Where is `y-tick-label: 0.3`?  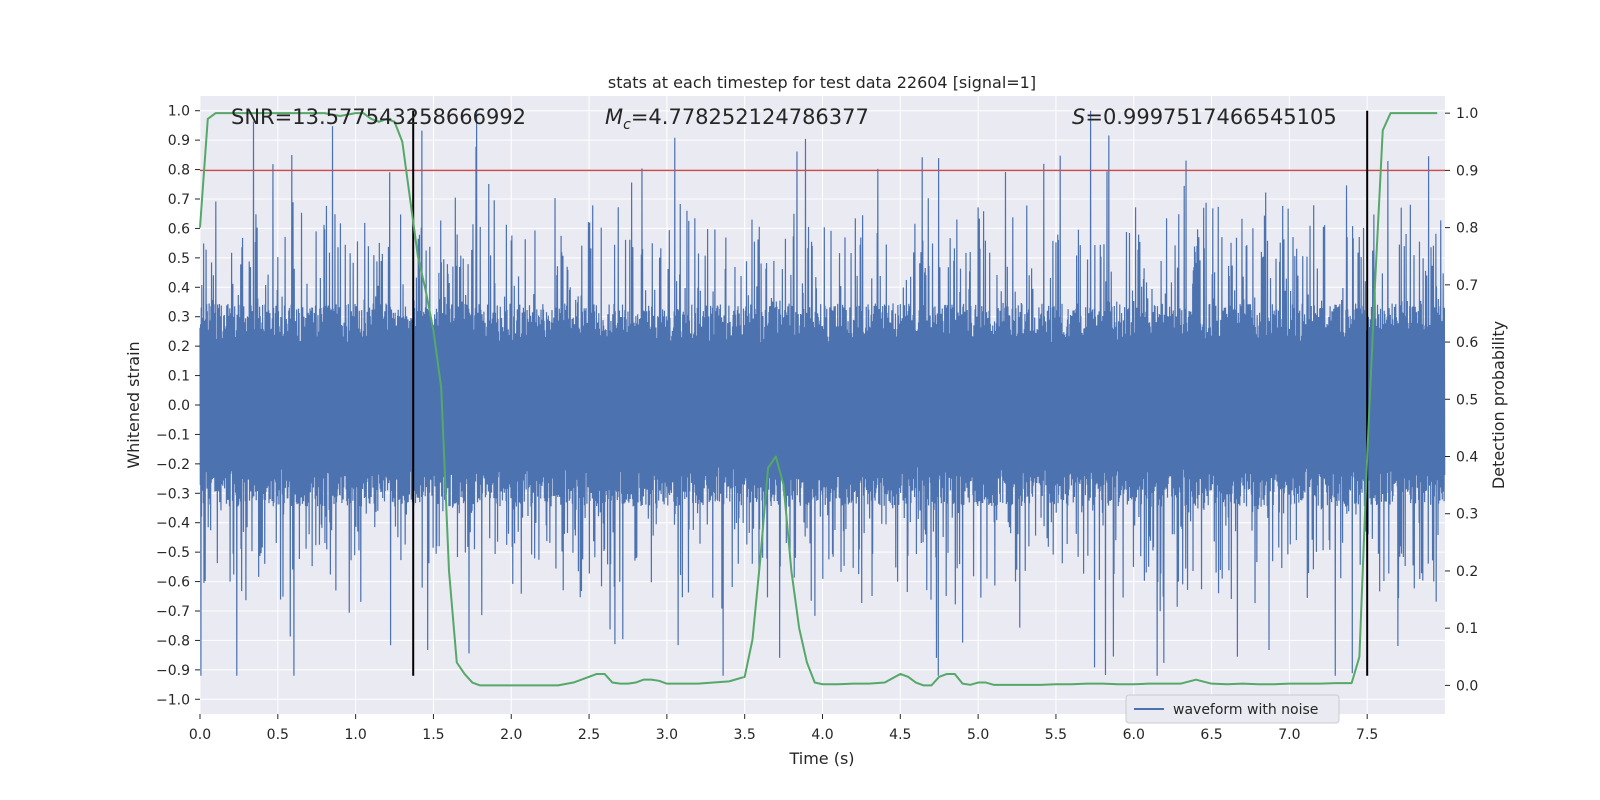 y-tick-label: 0.3 is located at coordinates (179, 318).